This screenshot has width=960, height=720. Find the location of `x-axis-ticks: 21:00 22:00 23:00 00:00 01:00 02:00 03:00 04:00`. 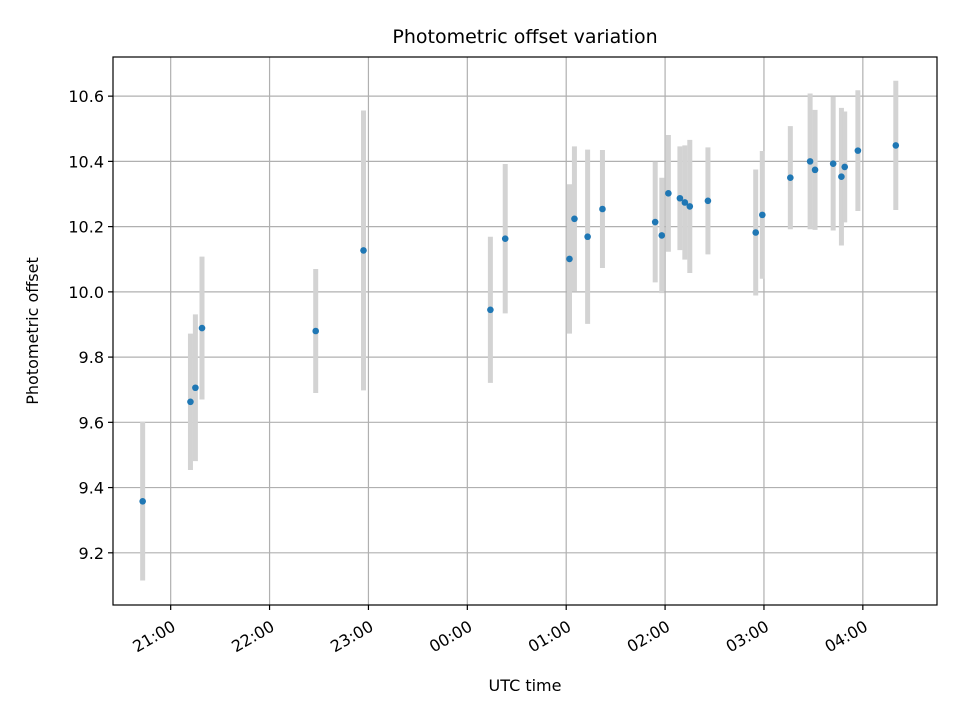

x-axis-ticks: 21:00 22:00 23:00 00:00 01:00 02:00 03:00 04:00 is located at coordinates (500, 630).